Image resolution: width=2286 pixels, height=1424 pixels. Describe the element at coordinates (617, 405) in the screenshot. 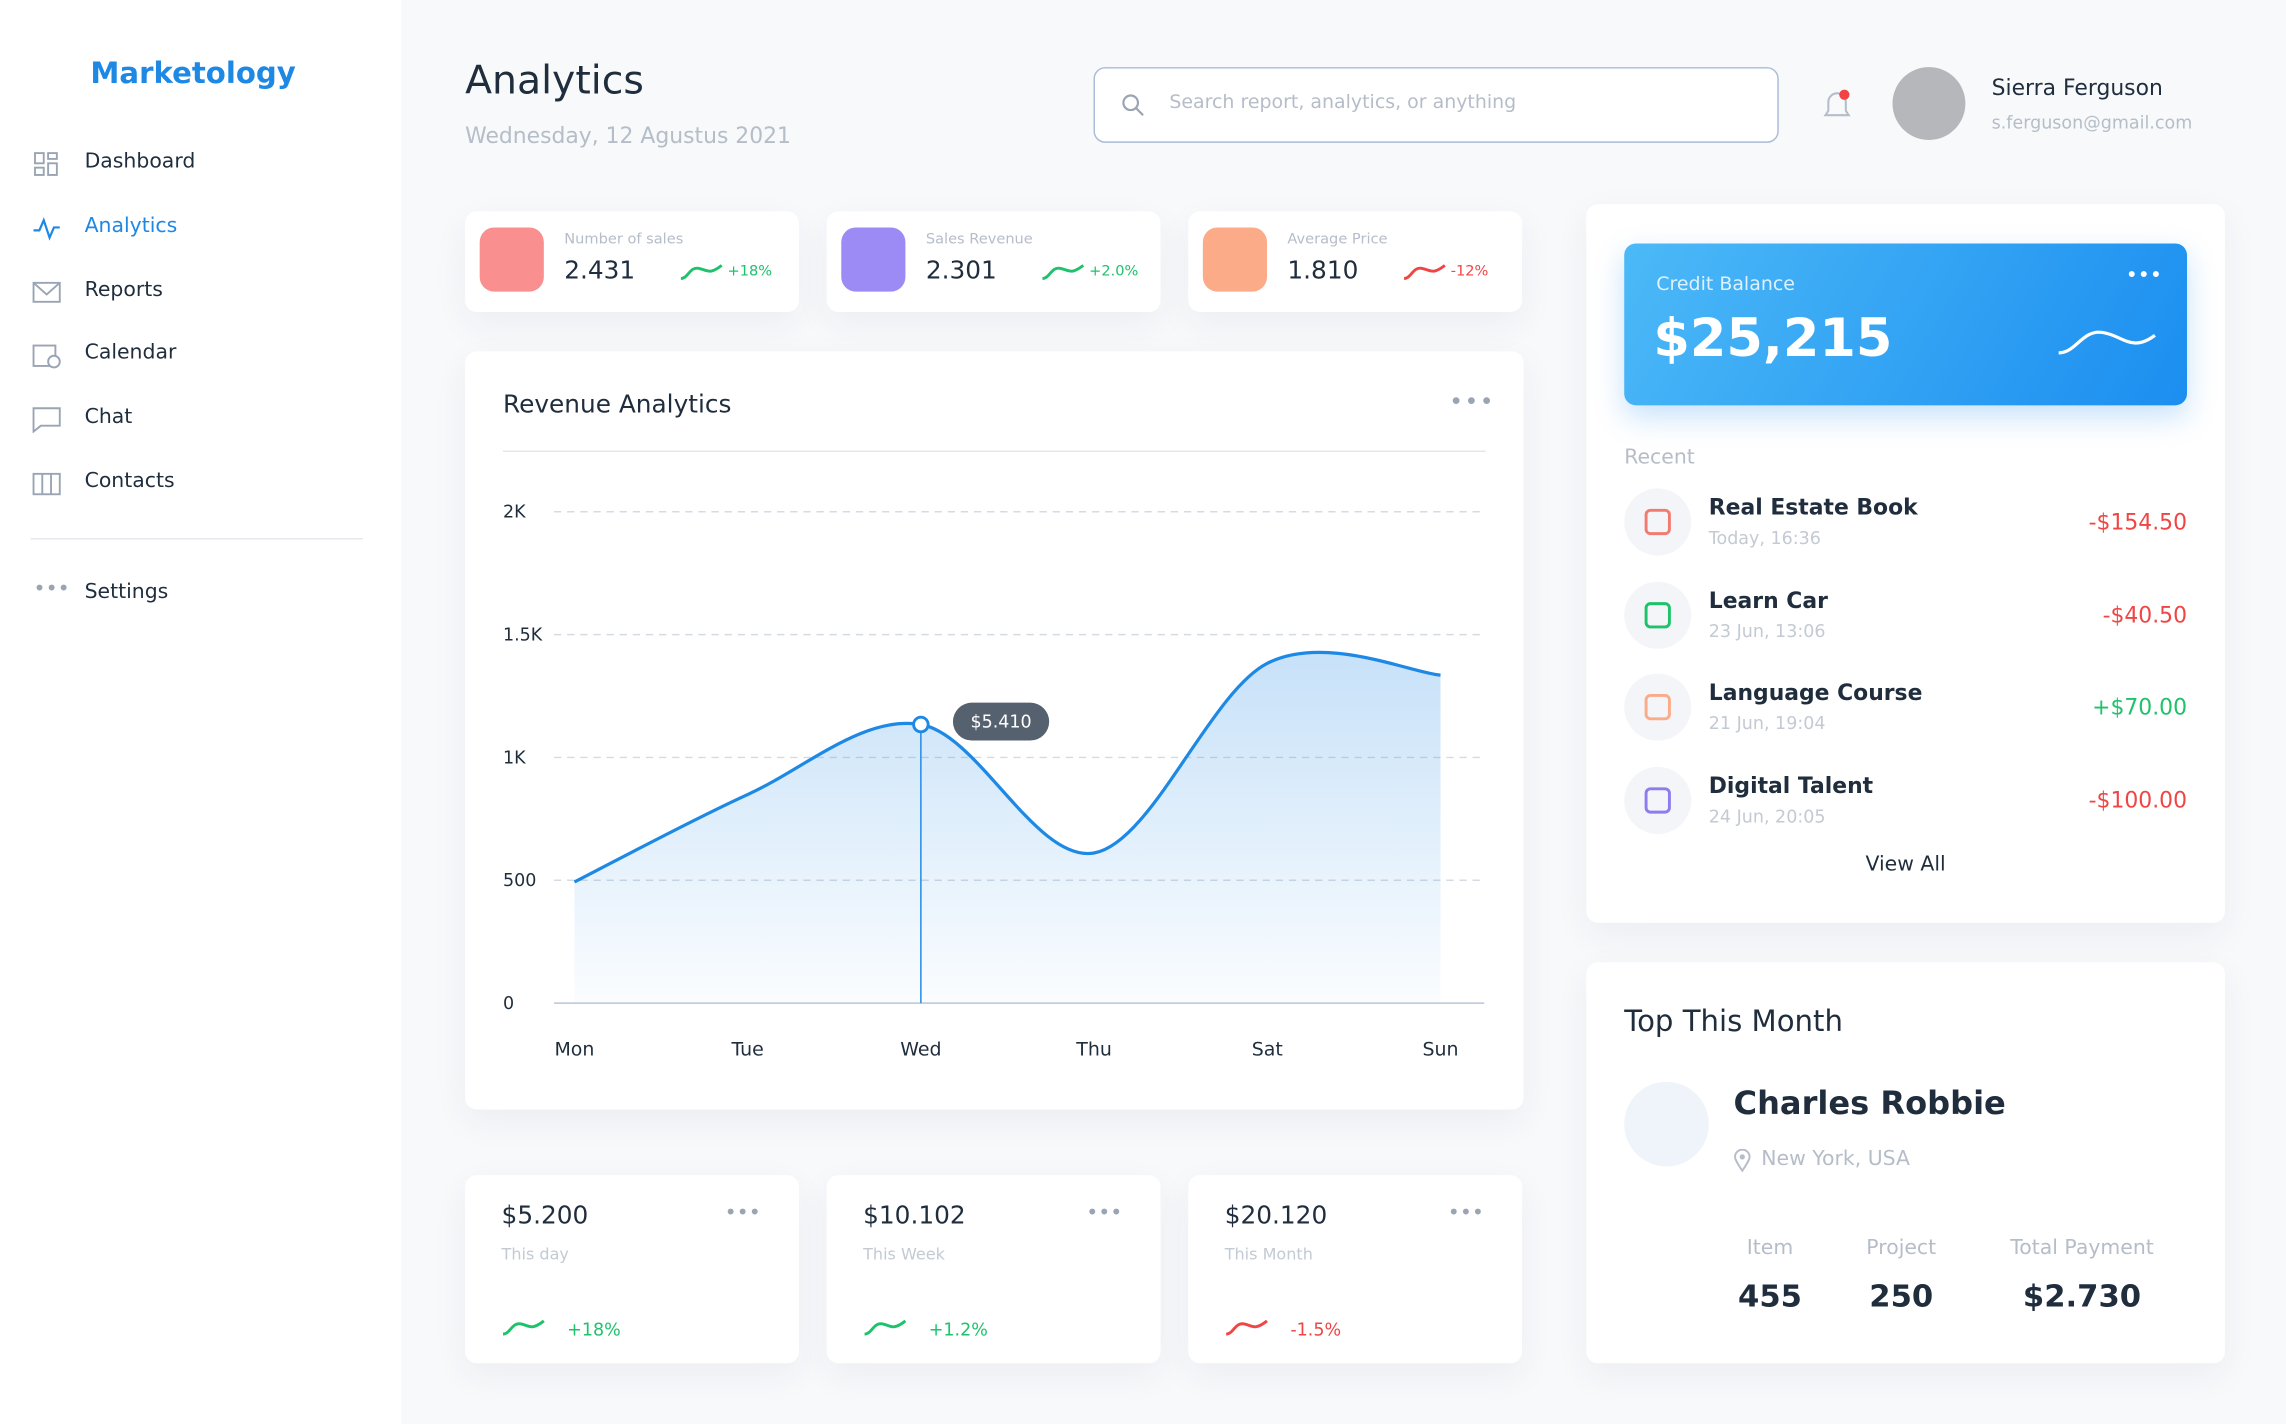

I see `chart-title: Revenue Analytics` at that location.